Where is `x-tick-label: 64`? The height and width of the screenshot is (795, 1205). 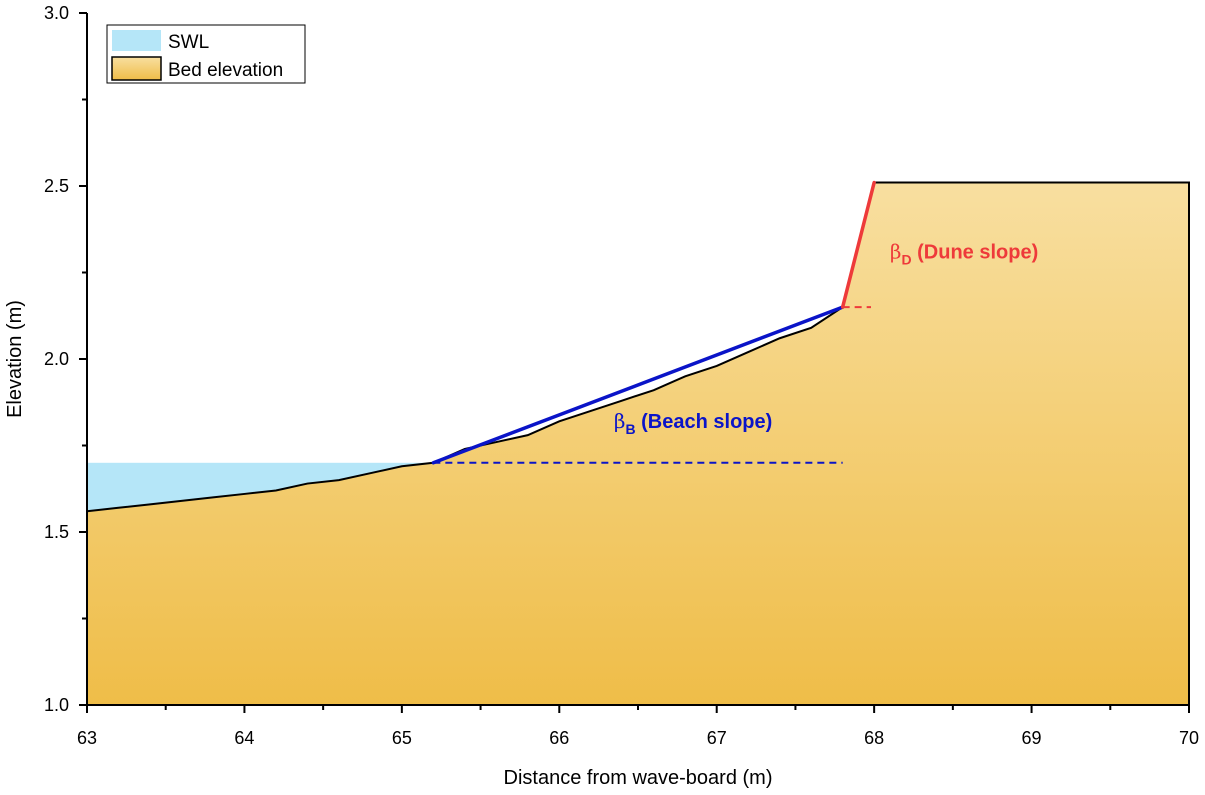 x-tick-label: 64 is located at coordinates (244, 738).